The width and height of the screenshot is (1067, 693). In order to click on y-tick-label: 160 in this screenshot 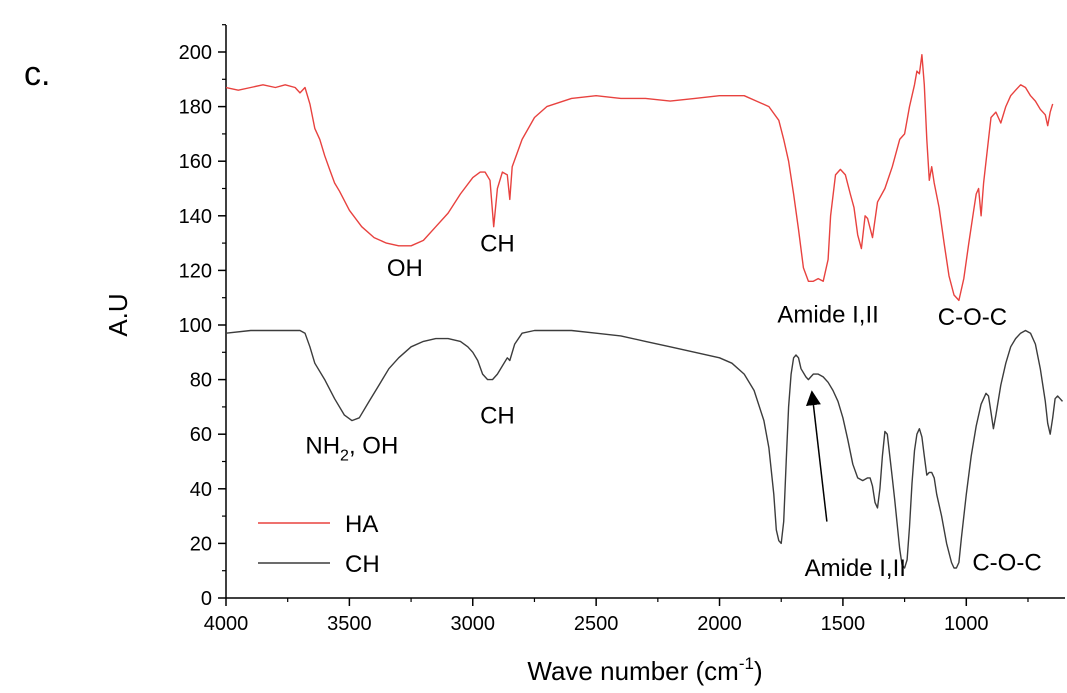, I will do `click(195, 162)`.